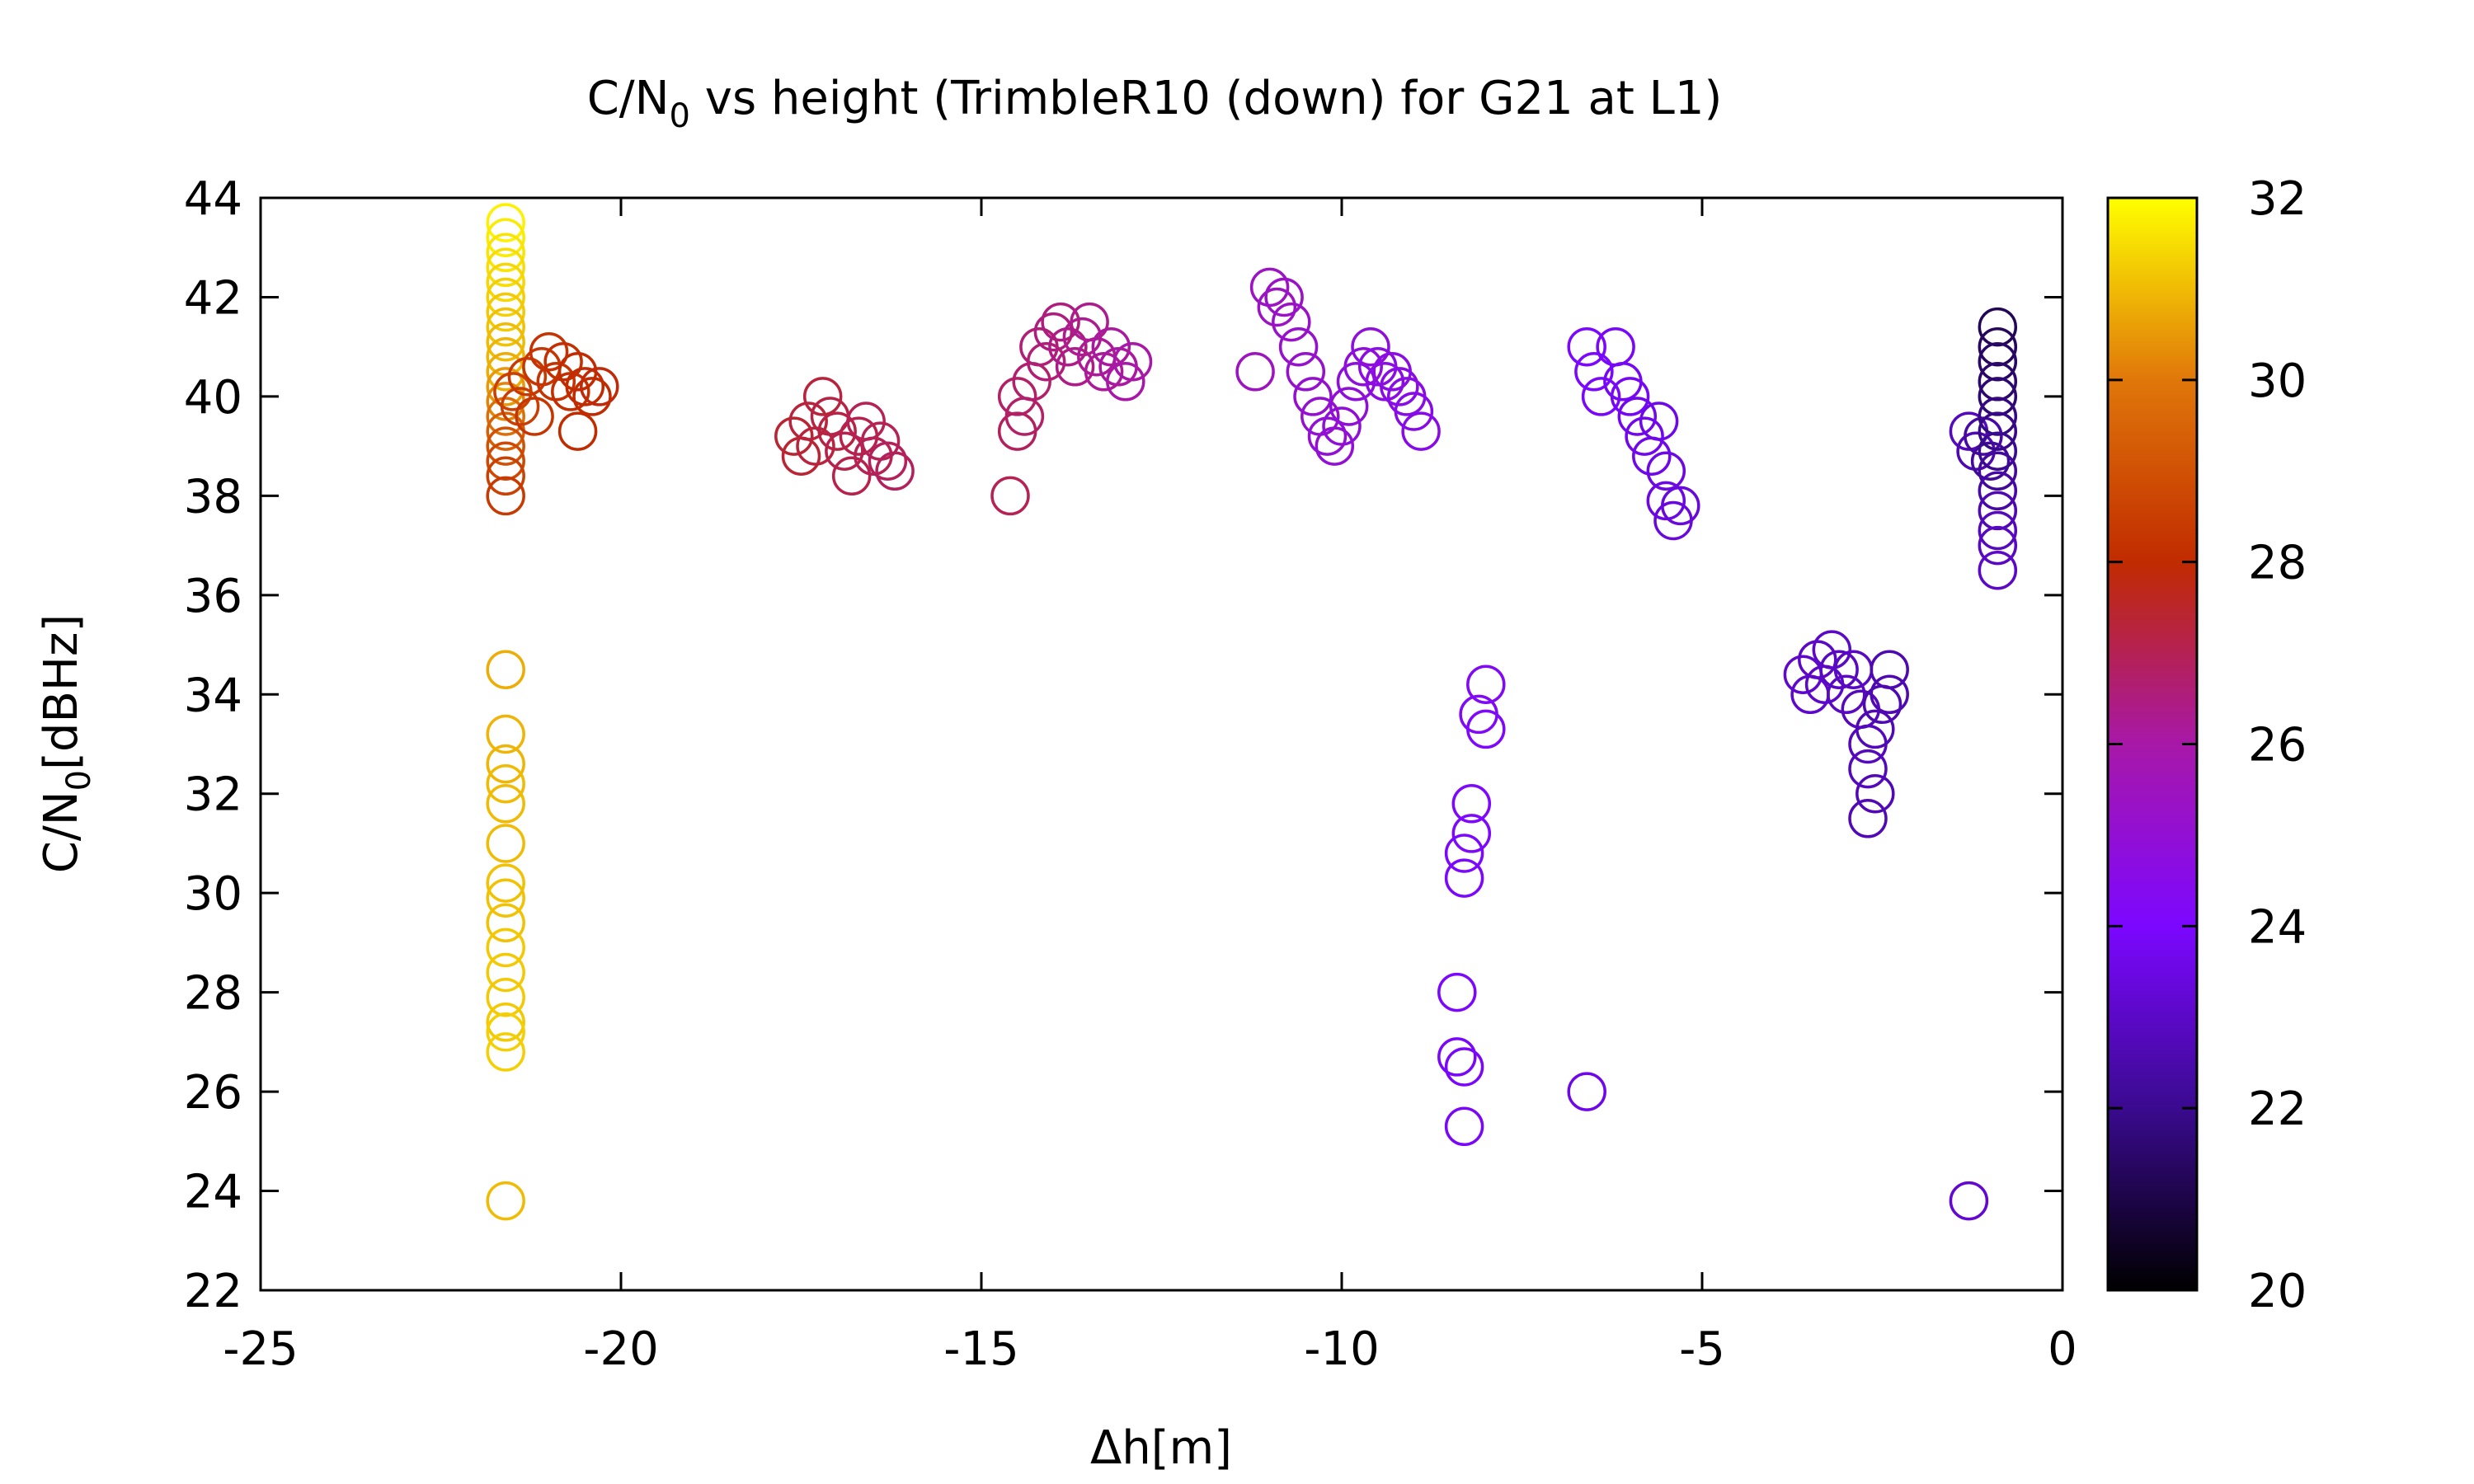 Image resolution: width=2474 pixels, height=1484 pixels. Describe the element at coordinates (2062, 1349) in the screenshot. I see `x-tick-label: 0` at that location.